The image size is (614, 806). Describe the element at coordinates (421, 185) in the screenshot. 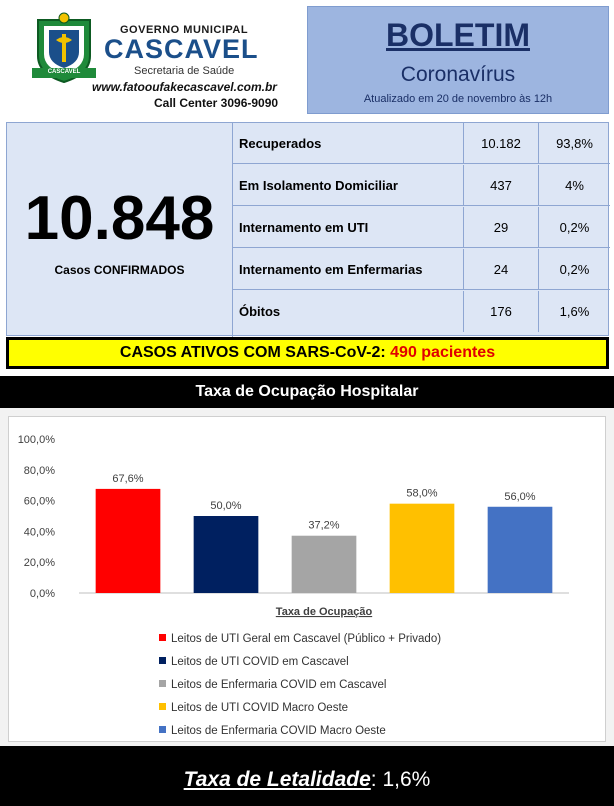

I see `table-row: Em Isolamento Domiciliar 437 4%` at that location.